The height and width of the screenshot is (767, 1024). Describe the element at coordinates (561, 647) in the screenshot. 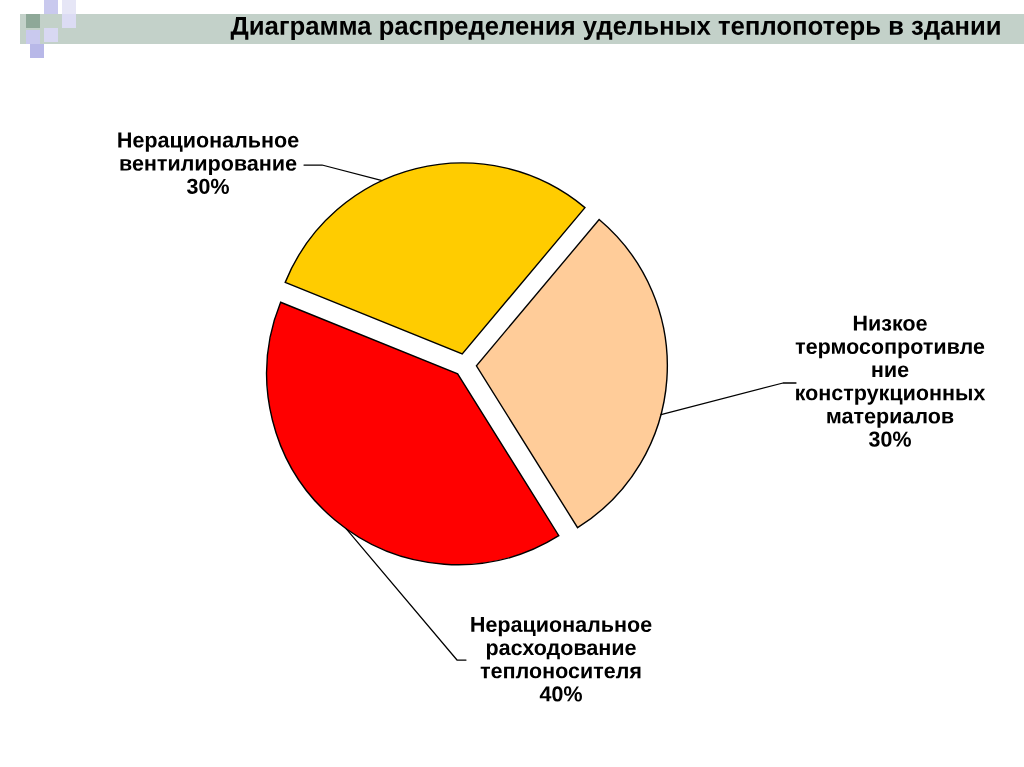

I see `slice-label: Нерациональное расходование теплоносителя` at that location.